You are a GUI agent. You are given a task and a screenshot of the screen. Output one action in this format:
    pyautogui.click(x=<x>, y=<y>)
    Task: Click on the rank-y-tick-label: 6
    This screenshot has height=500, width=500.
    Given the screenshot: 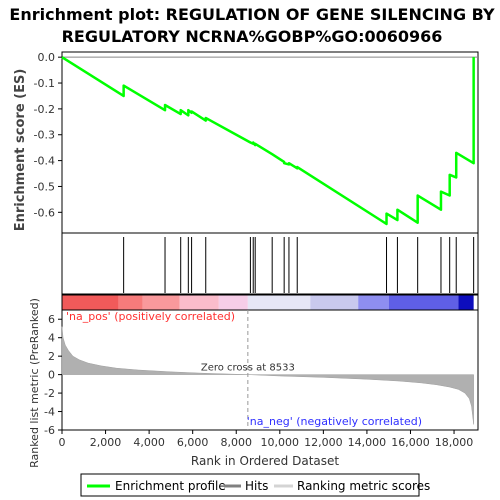 What is the action you would take?
    pyautogui.click(x=51, y=319)
    